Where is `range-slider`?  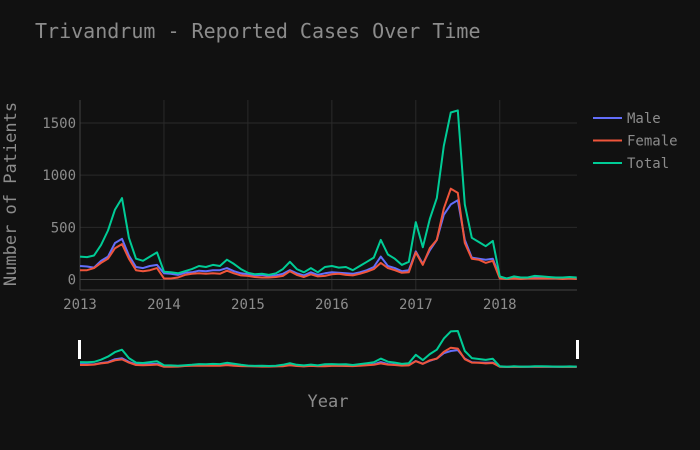
range-slider is located at coordinates (328, 350).